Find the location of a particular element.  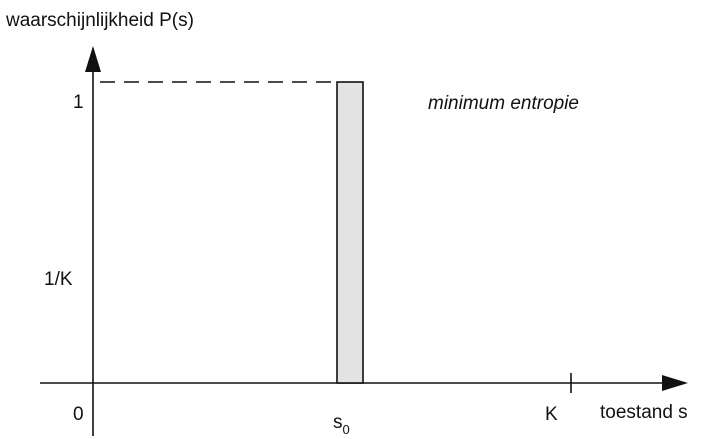

bar-s0 is located at coordinates (350, 232).